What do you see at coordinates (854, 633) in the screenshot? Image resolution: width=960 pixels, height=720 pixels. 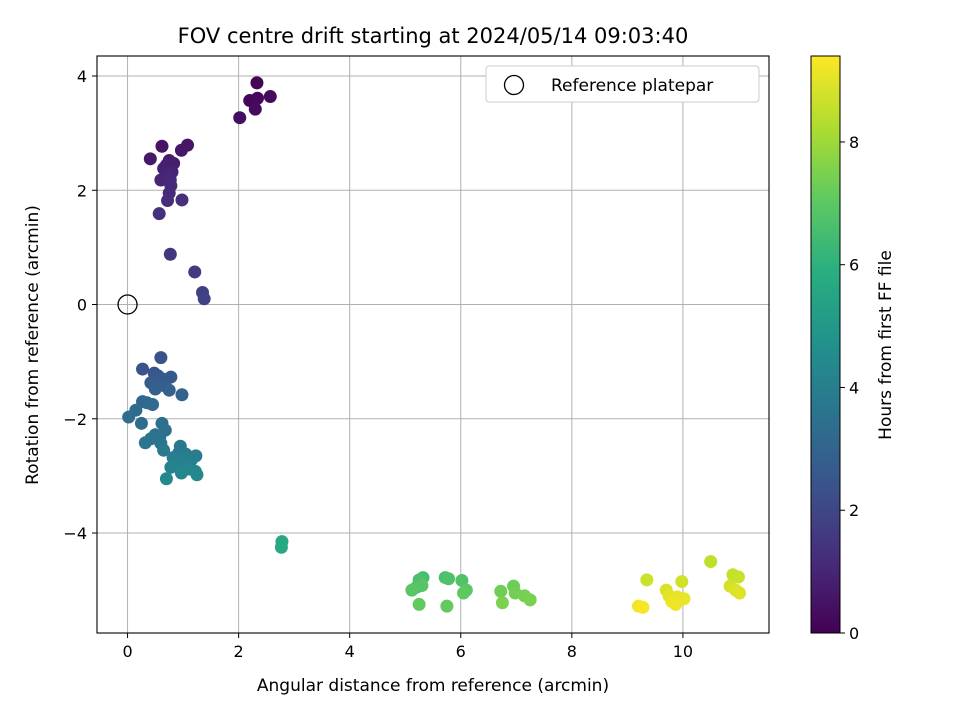 I see `colorbar-tick-label: 0` at bounding box center [854, 633].